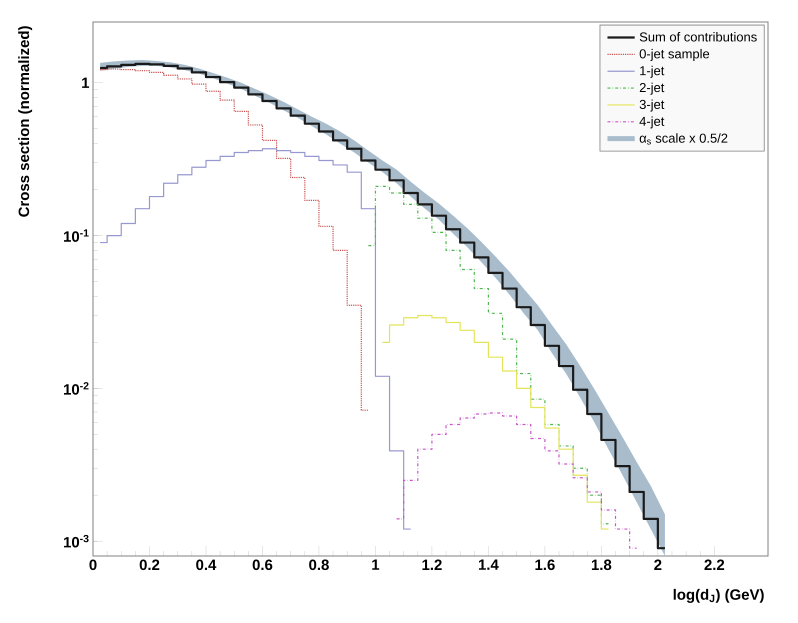  Describe the element at coordinates (76, 235) in the screenshot. I see `y-tick-label: 10$^{-1}$` at that location.